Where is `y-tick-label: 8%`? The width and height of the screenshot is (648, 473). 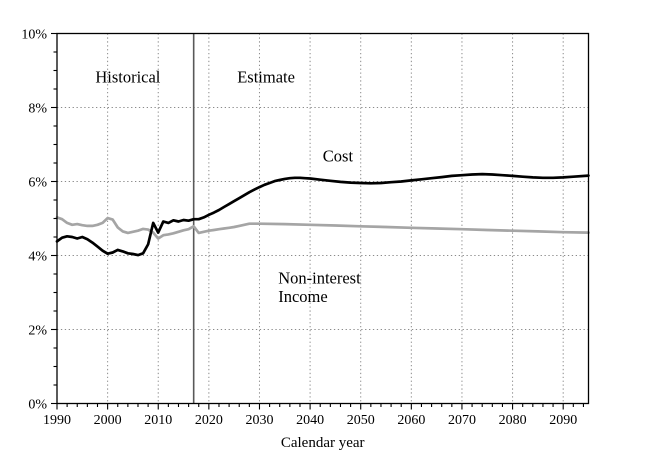
y-tick-label: 8% is located at coordinates (37, 109).